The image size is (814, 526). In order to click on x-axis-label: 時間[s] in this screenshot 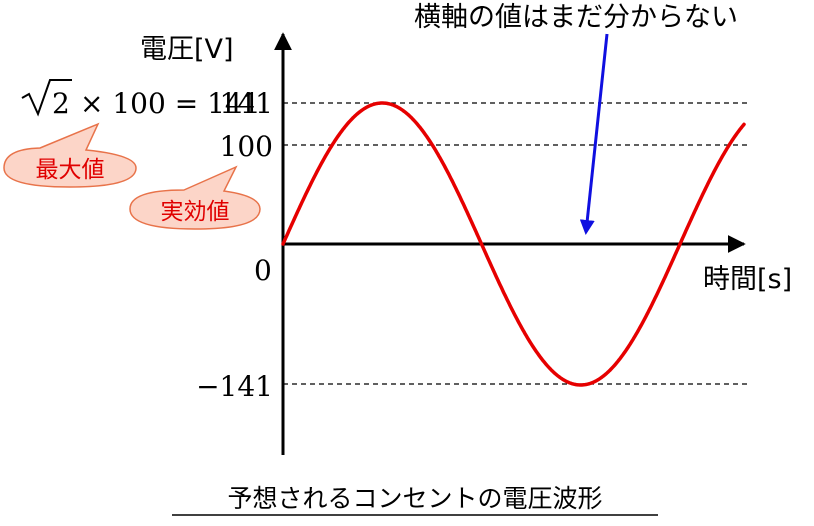, I will do `click(747, 279)`.